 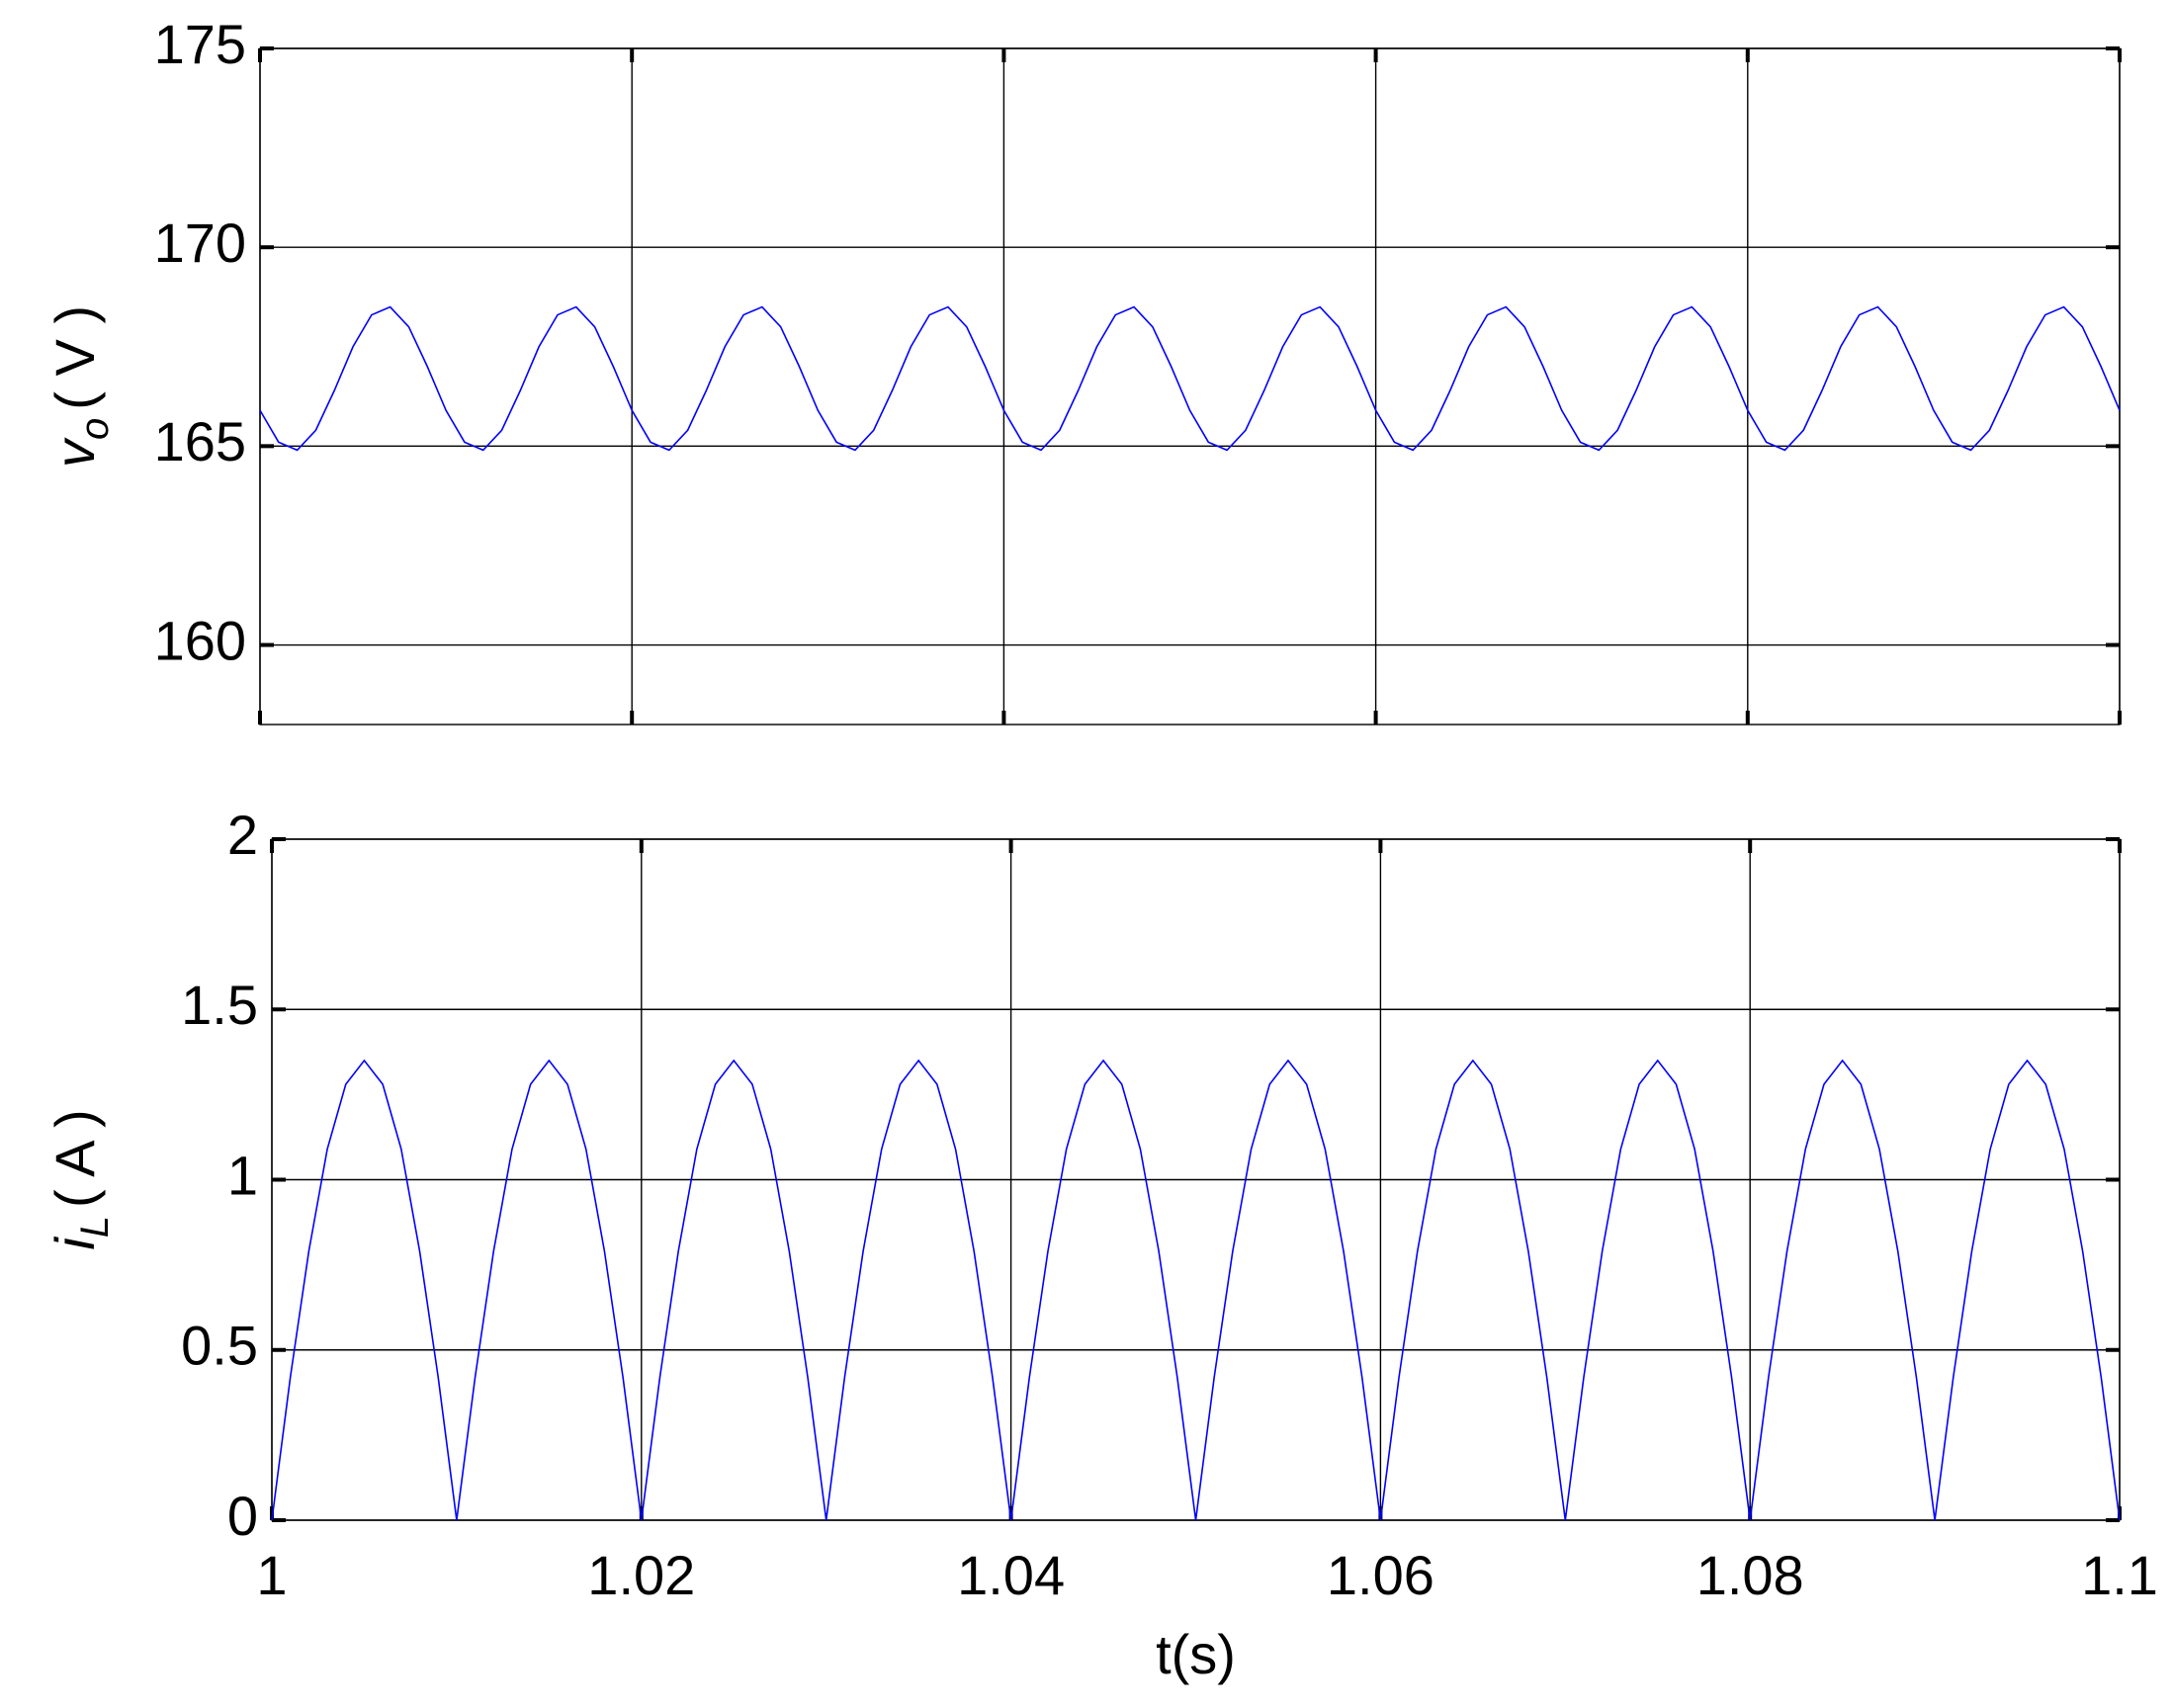 What do you see at coordinates (200, 640) in the screenshot?
I see `y-tick-label: 160` at bounding box center [200, 640].